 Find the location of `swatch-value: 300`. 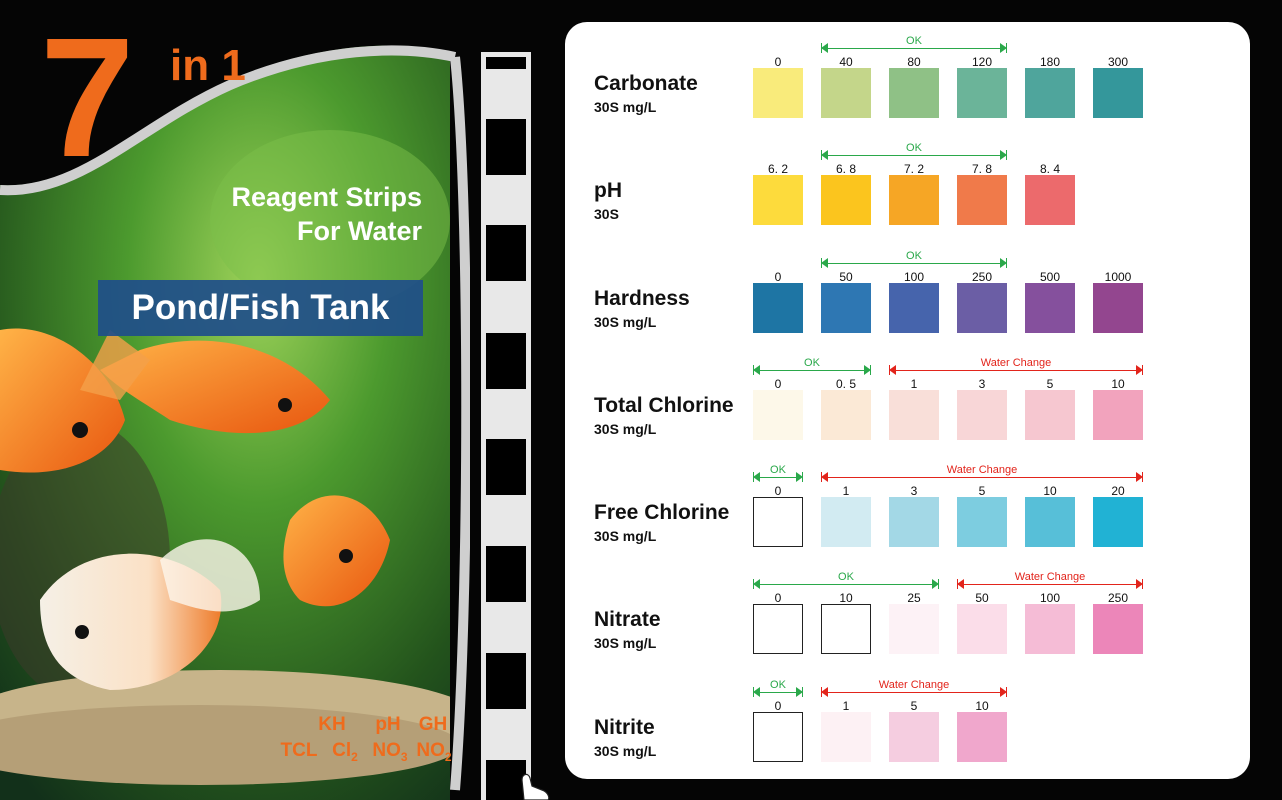

swatch-value: 300 is located at coordinates (1118, 62).